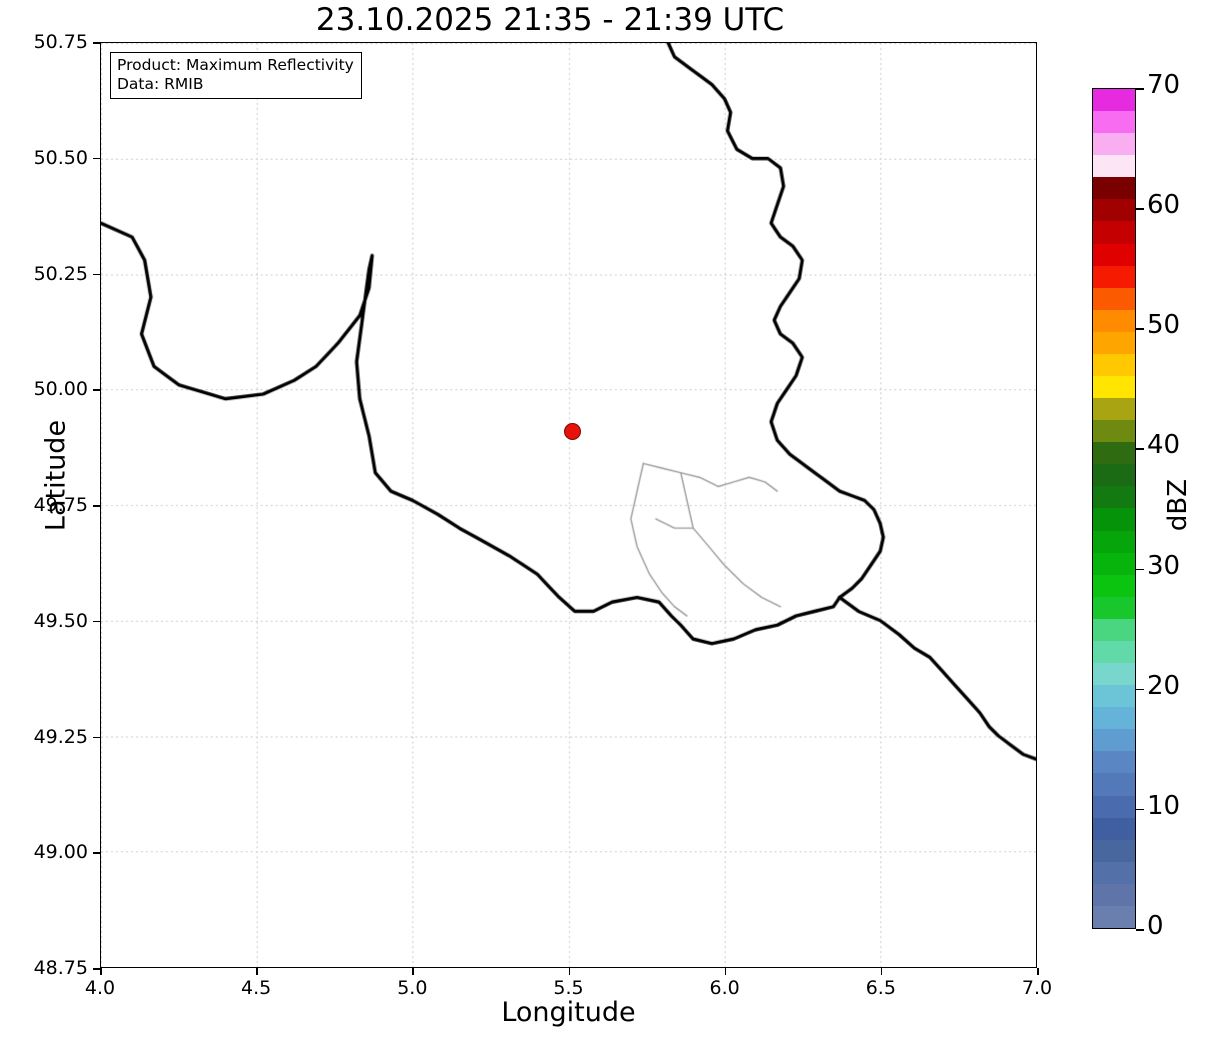 The width and height of the screenshot is (1219, 1040). What do you see at coordinates (568, 988) in the screenshot?
I see `x-tick-label: 5.5` at bounding box center [568, 988].